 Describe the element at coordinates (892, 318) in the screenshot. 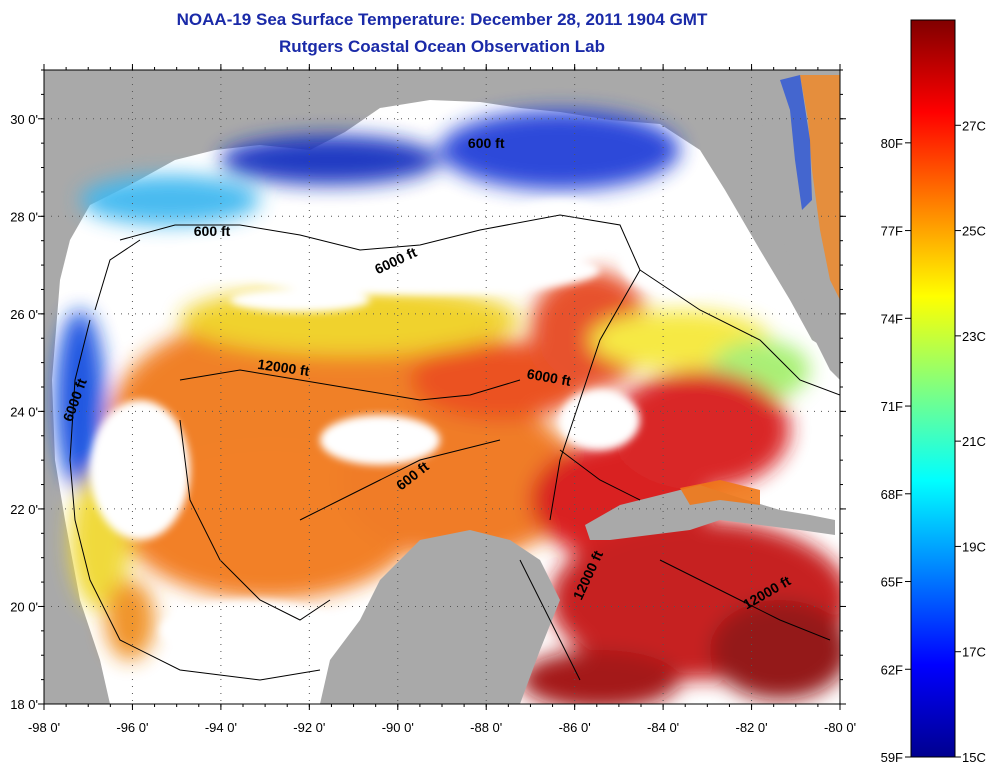

I see `colorbar-label-f: 74F` at that location.